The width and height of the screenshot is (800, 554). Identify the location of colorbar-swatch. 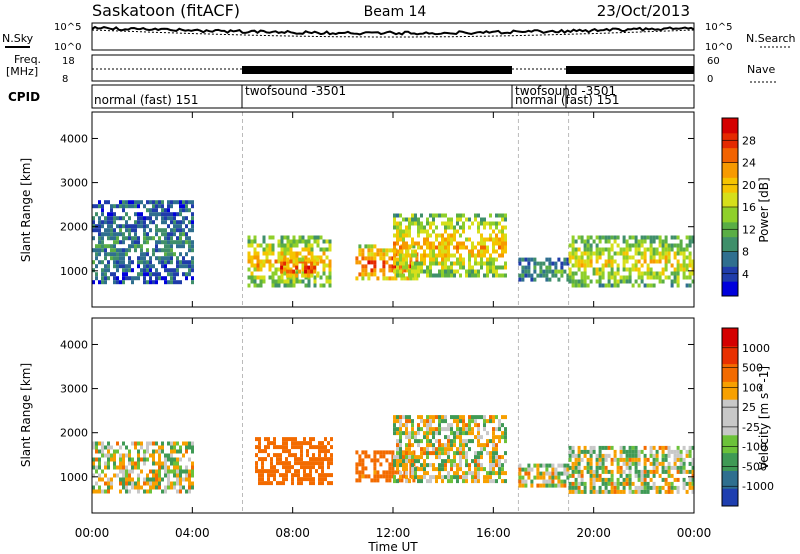
(730, 170).